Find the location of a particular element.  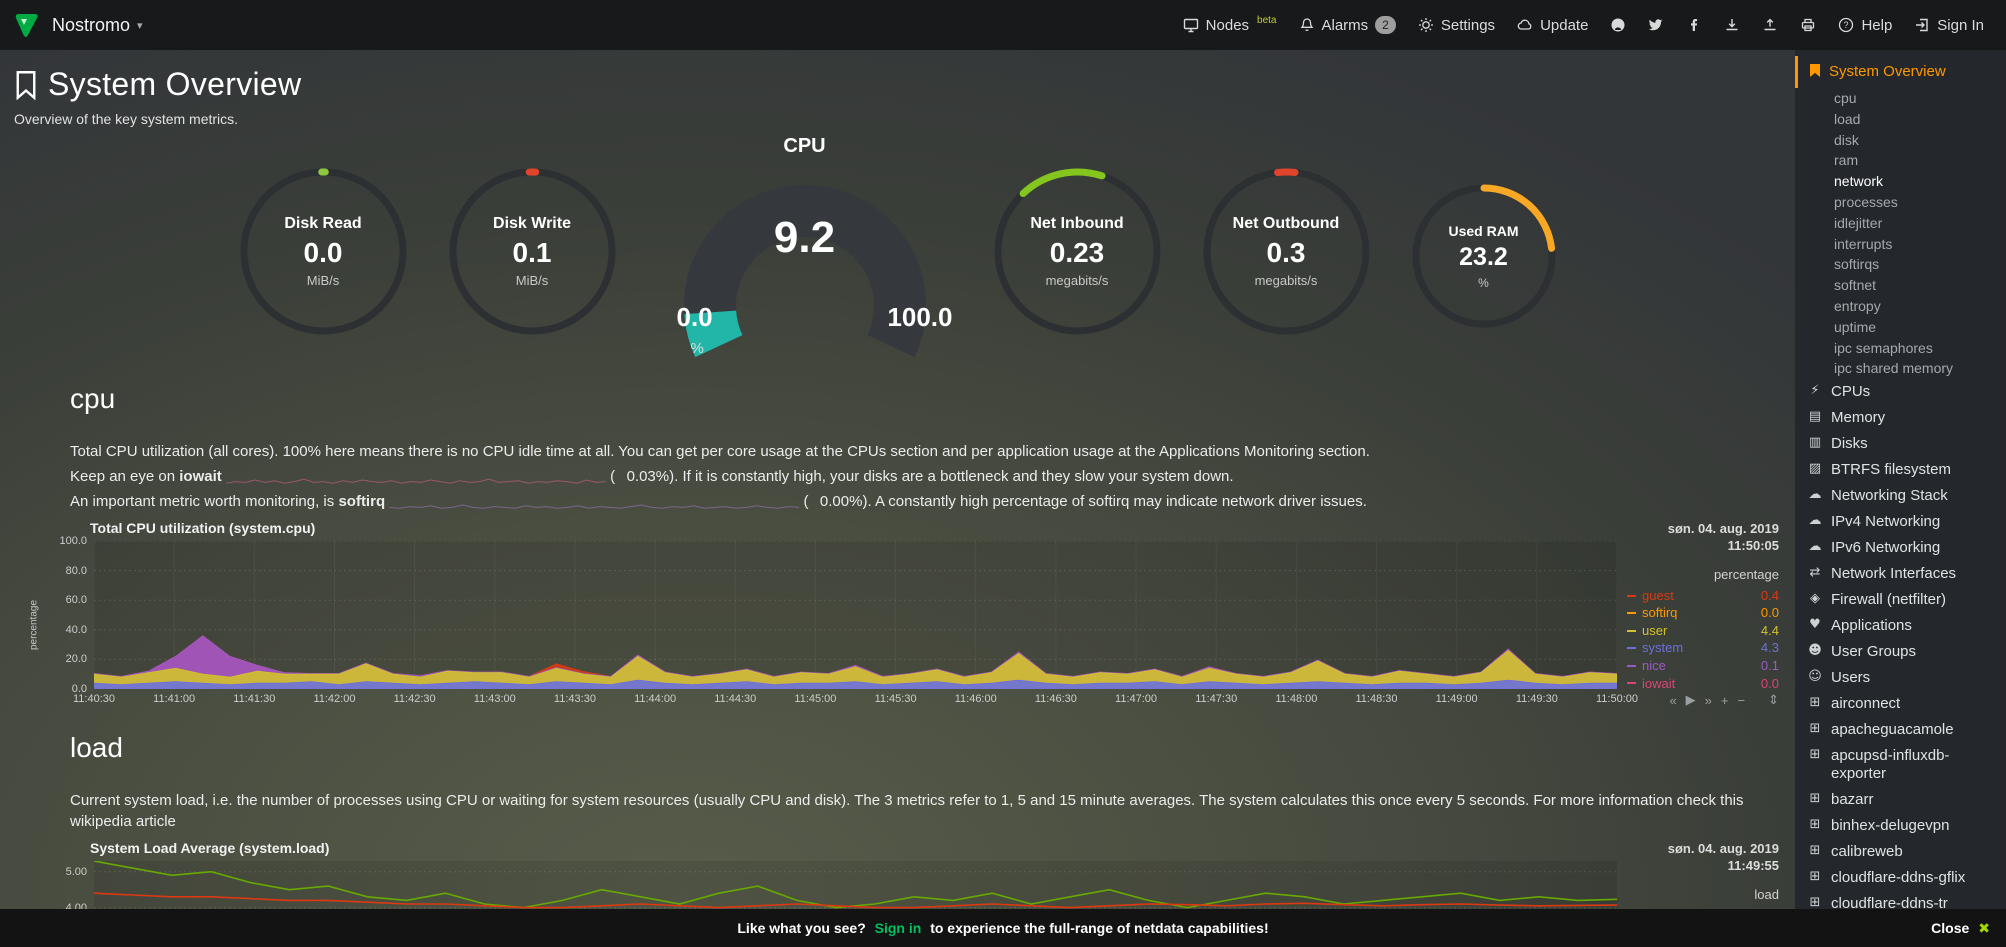

github-button is located at coordinates (1618, 25).